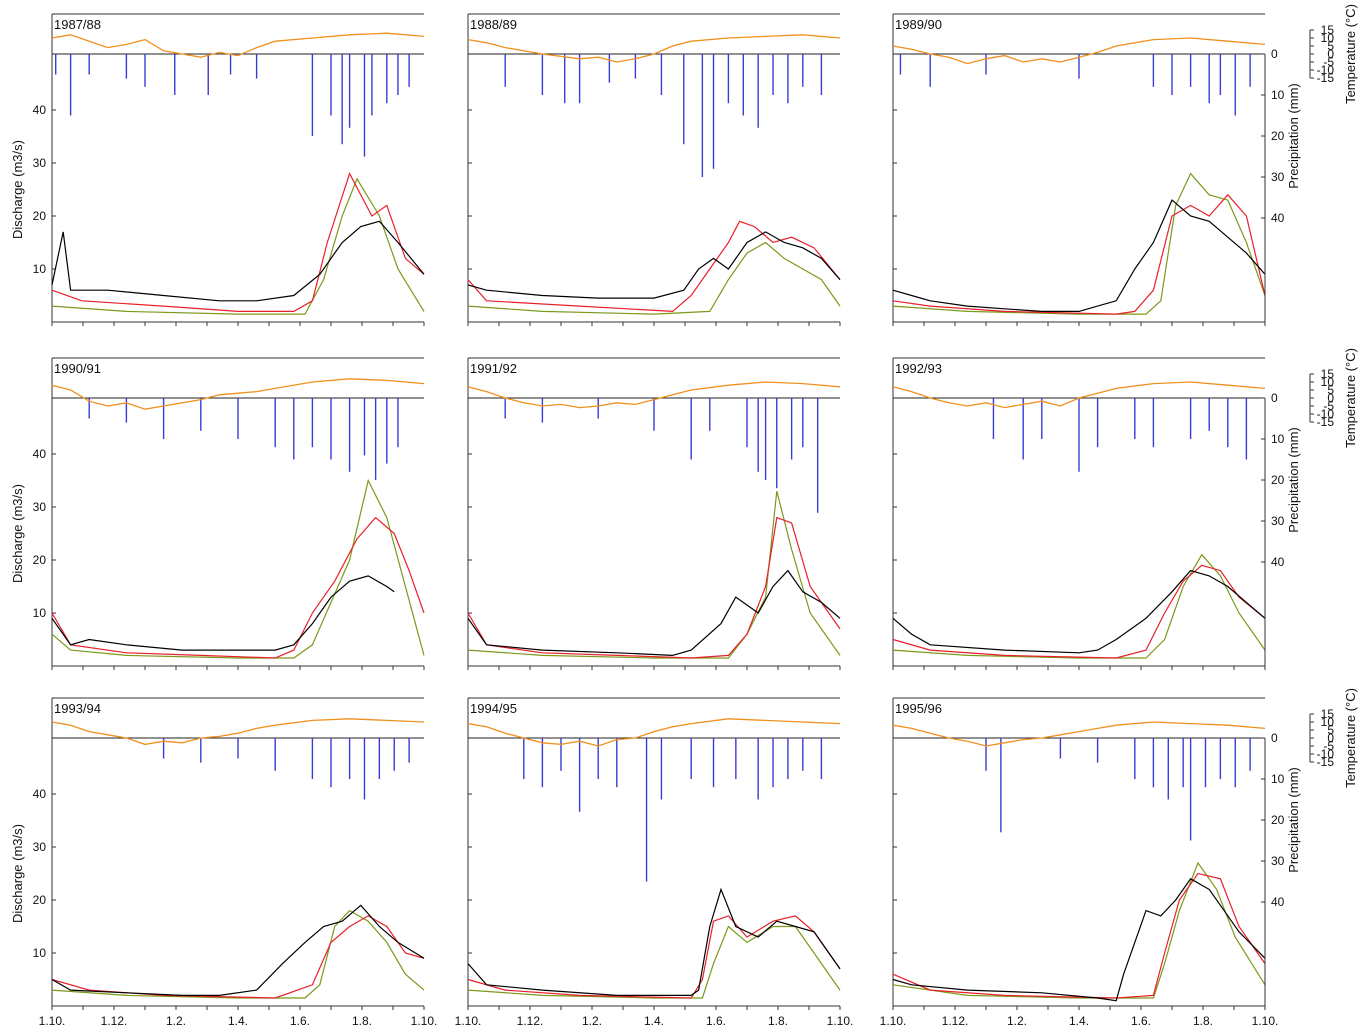 The height and width of the screenshot is (1027, 1365). Describe the element at coordinates (493, 708) in the screenshot. I see `panel-year-label: 1994/95` at that location.